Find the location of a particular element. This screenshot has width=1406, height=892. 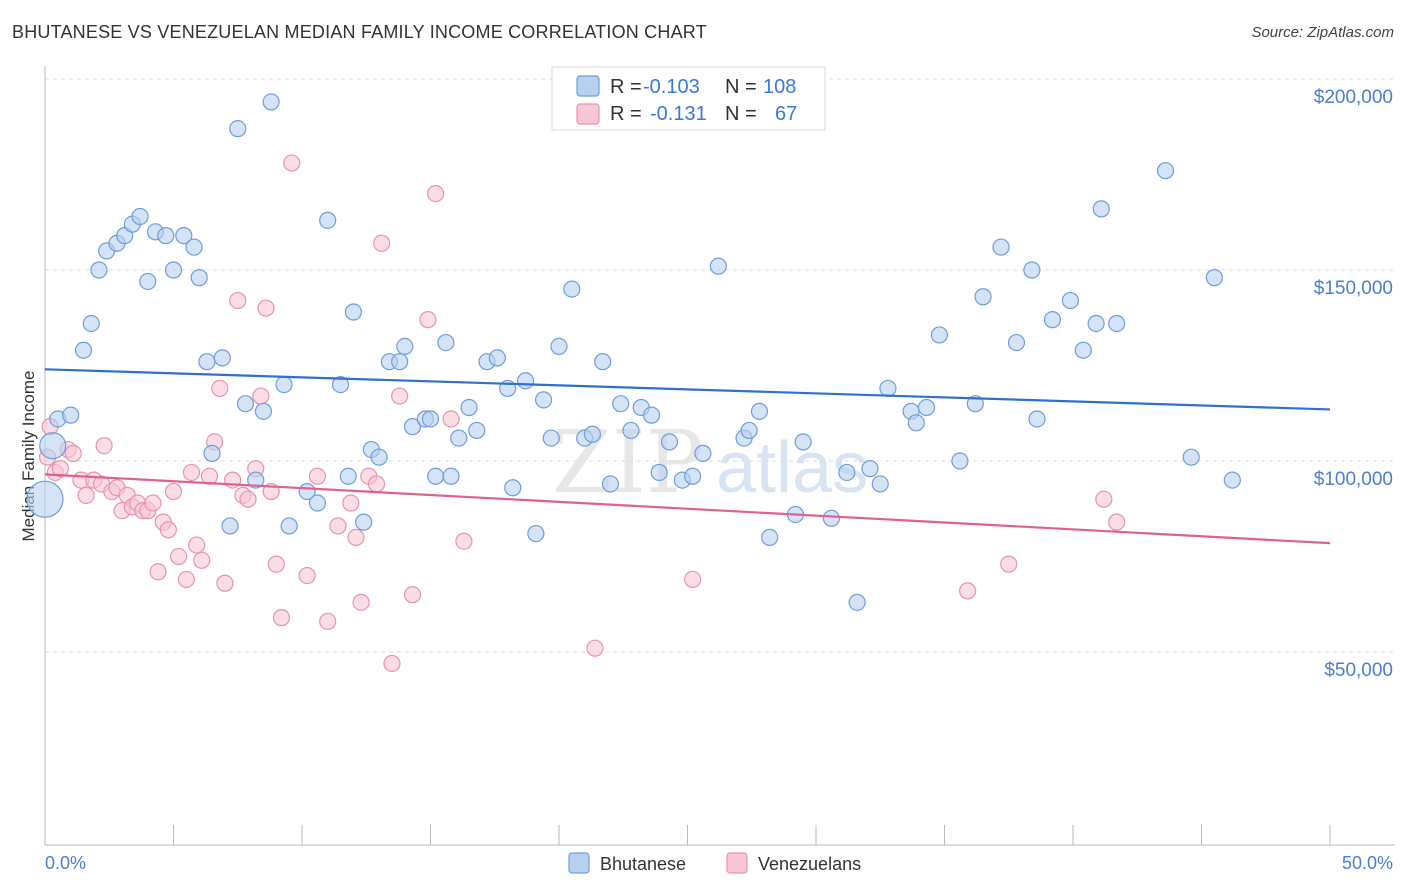

legend-n-value-2: 67 is located at coordinates (786, 114).